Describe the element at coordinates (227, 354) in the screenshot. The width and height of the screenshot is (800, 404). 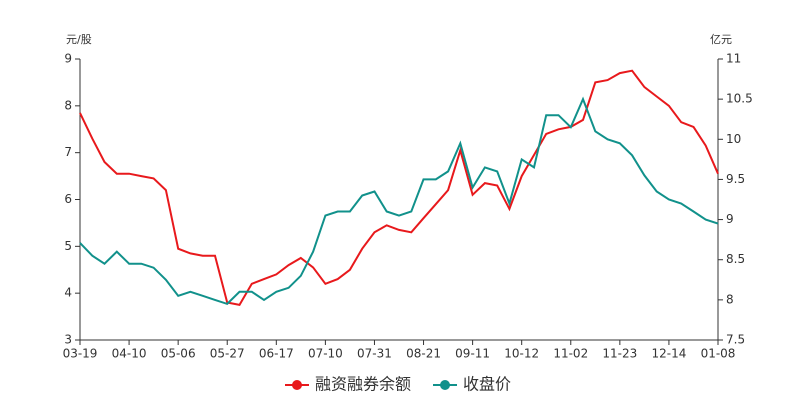
I see `x-tick-label: 05-27` at that location.